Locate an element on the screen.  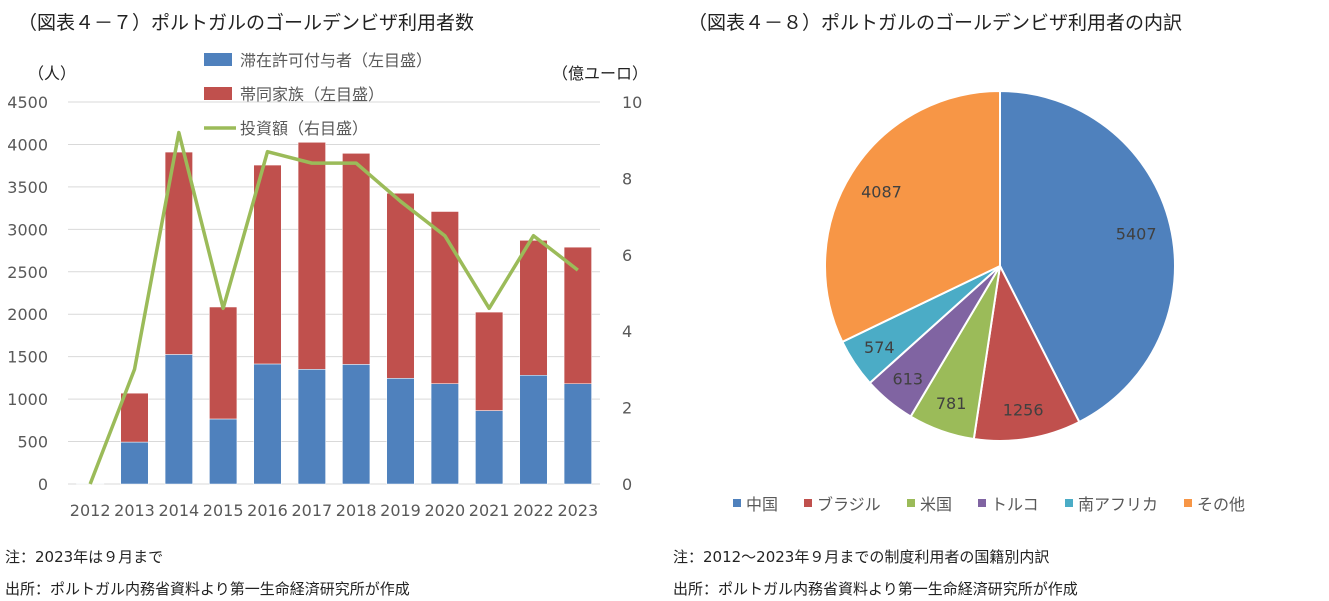
legend-label: 中国 is located at coordinates (762, 504).